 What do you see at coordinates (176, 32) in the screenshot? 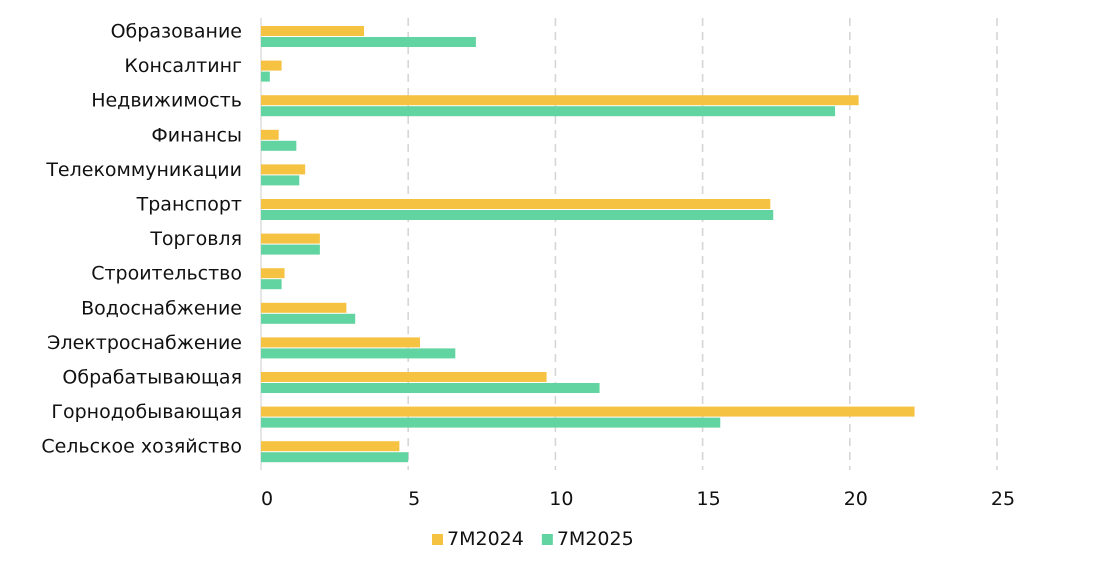
I see `category-label: Образование` at bounding box center [176, 32].